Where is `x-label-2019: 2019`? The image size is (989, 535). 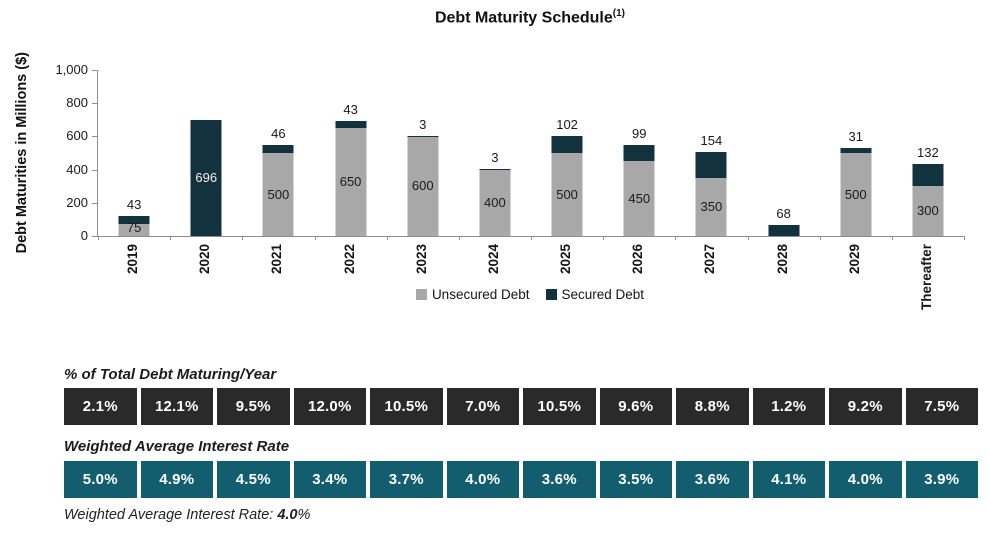 x-label-2019: 2019 is located at coordinates (133, 259).